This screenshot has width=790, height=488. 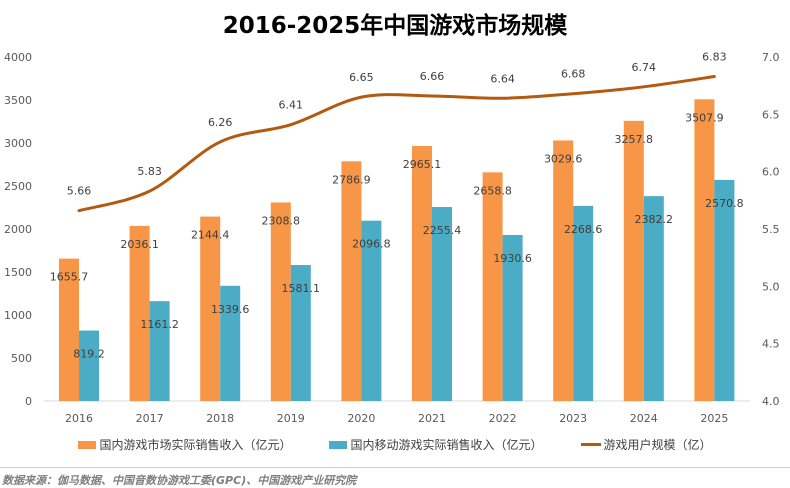 I want to click on x-tick-label: 2024, so click(x=644, y=418).